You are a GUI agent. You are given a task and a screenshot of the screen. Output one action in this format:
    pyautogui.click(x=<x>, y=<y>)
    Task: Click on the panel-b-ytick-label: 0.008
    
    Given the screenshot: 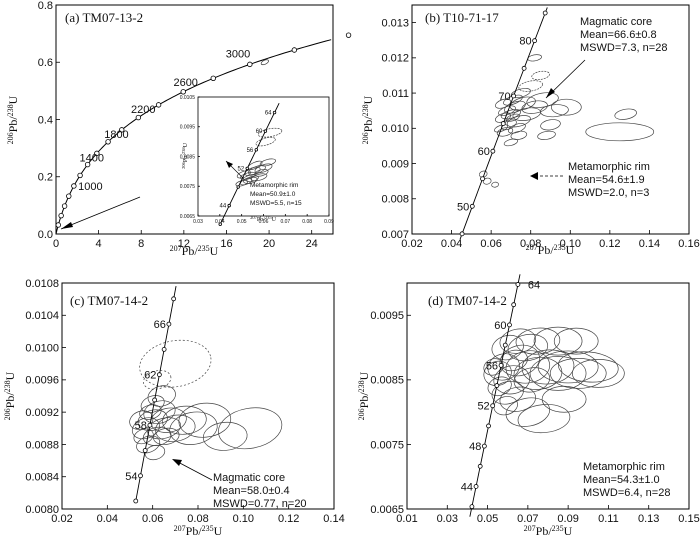 What is the action you would take?
    pyautogui.click(x=395, y=200)
    